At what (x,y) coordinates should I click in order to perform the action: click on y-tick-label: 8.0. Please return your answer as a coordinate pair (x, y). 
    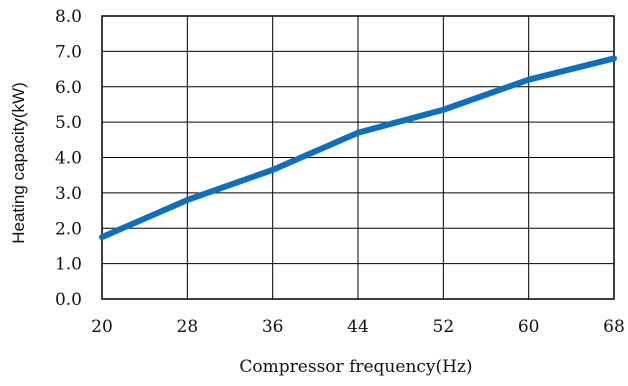
    Looking at the image, I should click on (68, 17).